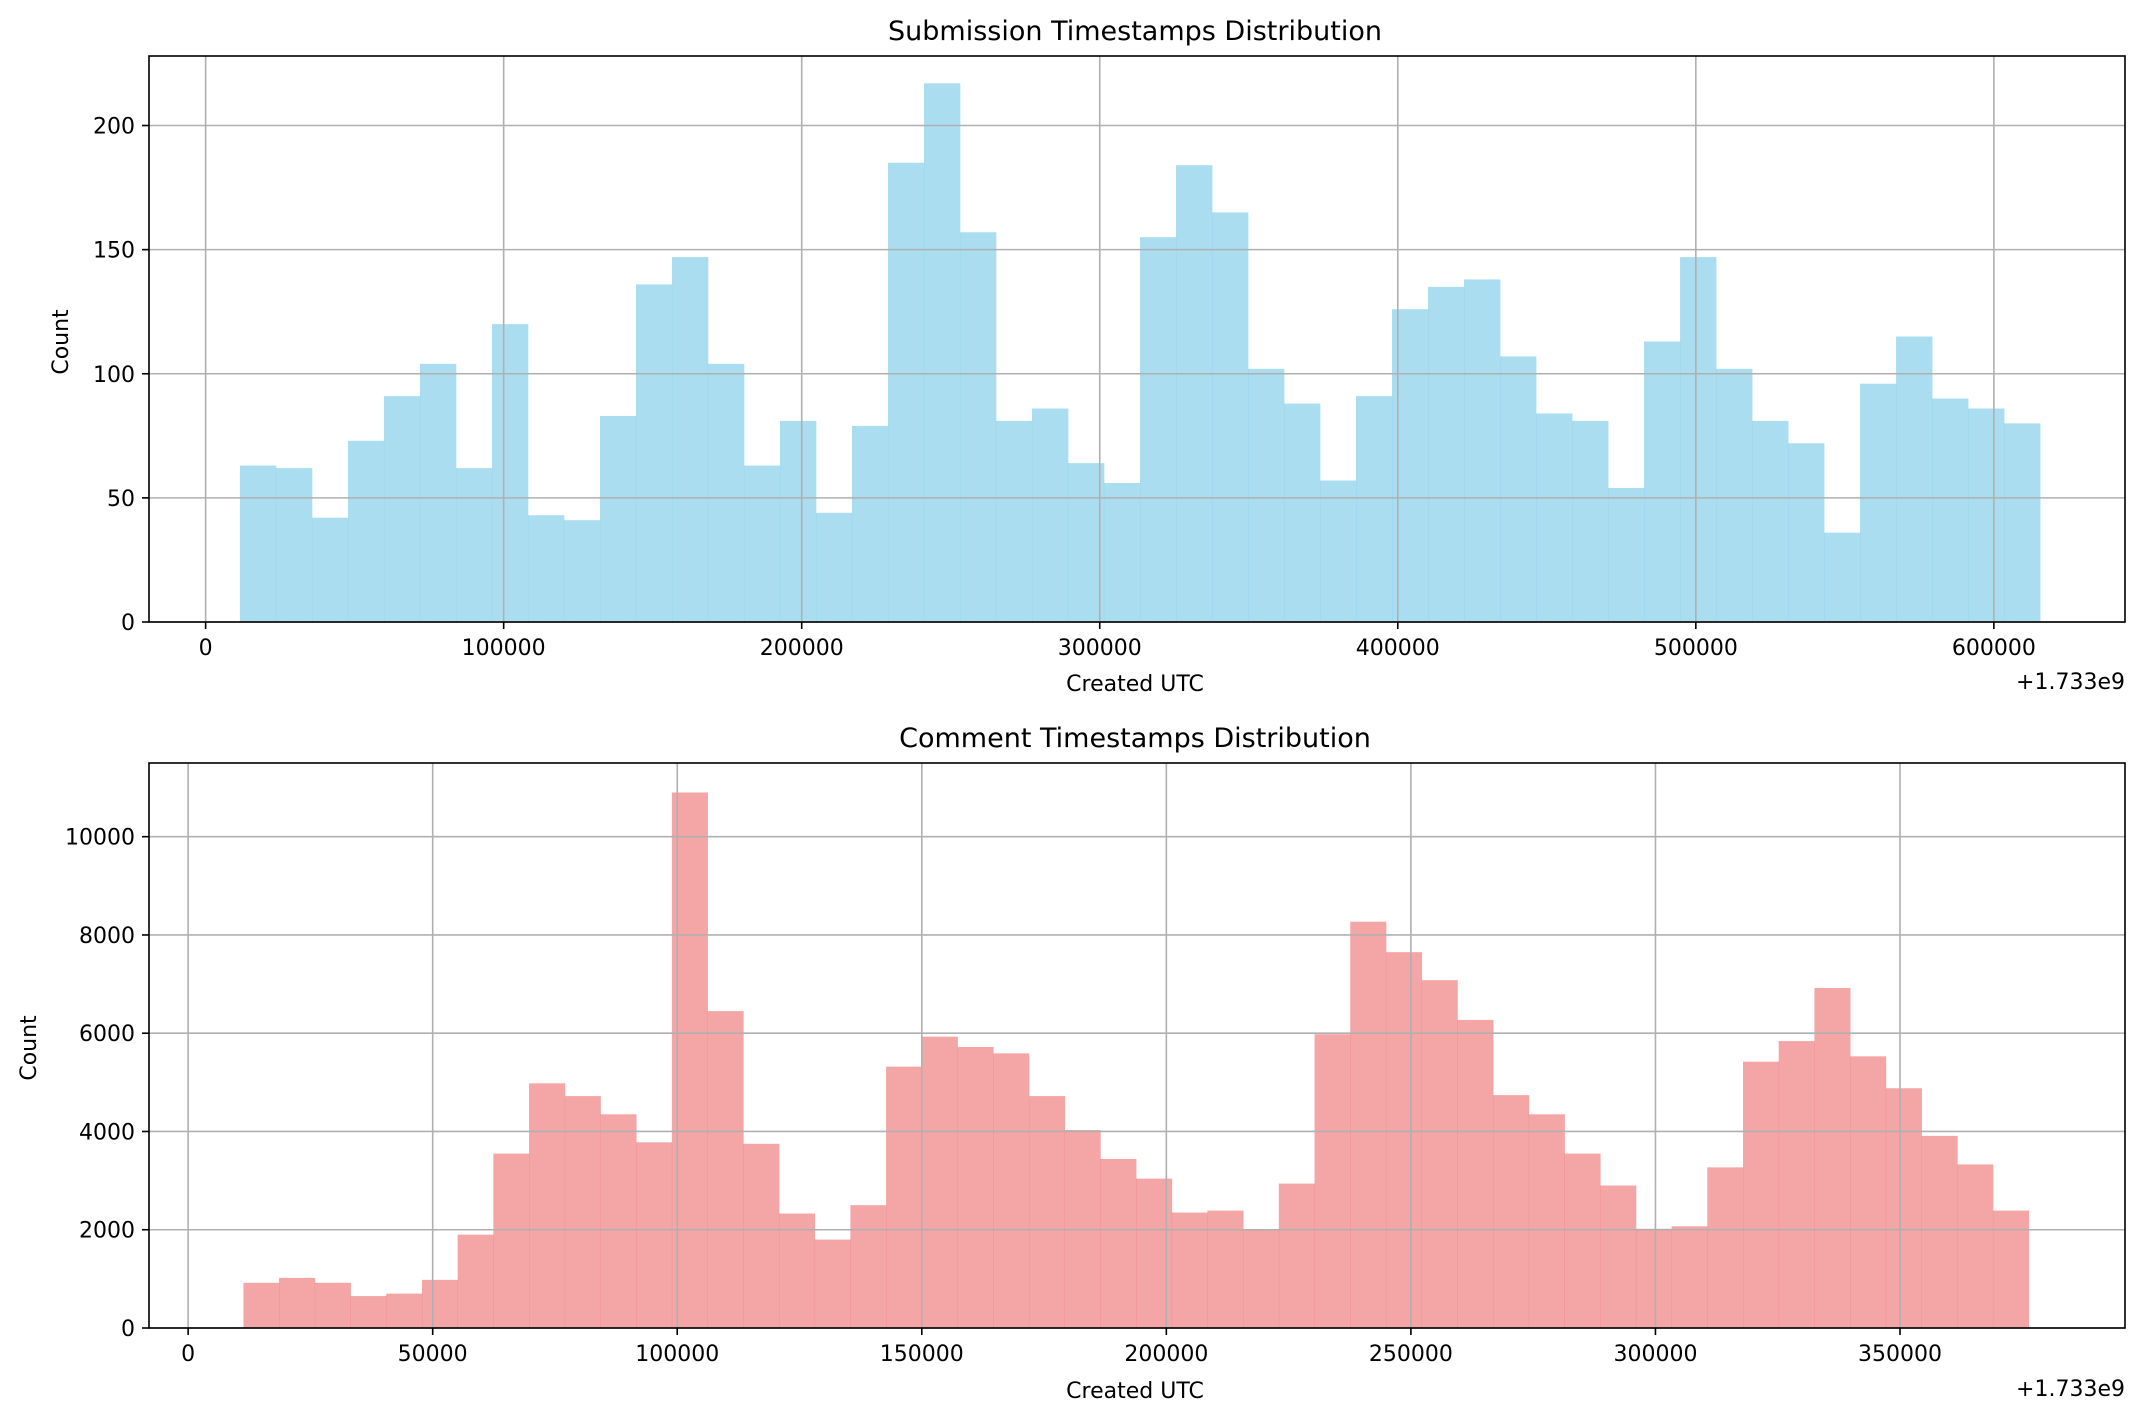  I want to click on comment-x-tick-label: 50000, so click(433, 1354).